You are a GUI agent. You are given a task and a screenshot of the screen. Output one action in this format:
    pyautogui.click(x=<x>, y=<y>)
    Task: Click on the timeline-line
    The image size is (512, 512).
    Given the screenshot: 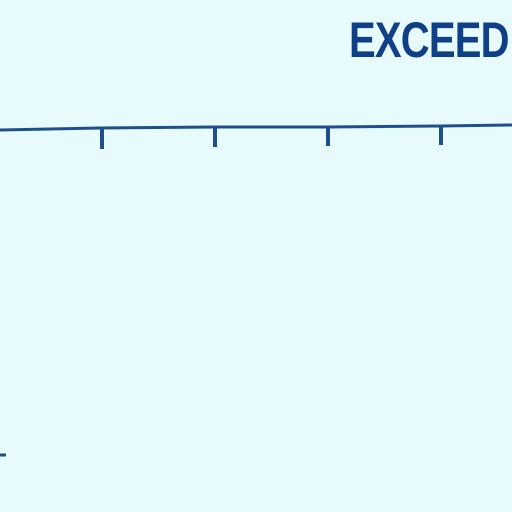 What is the action you would take?
    pyautogui.click(x=256, y=127)
    